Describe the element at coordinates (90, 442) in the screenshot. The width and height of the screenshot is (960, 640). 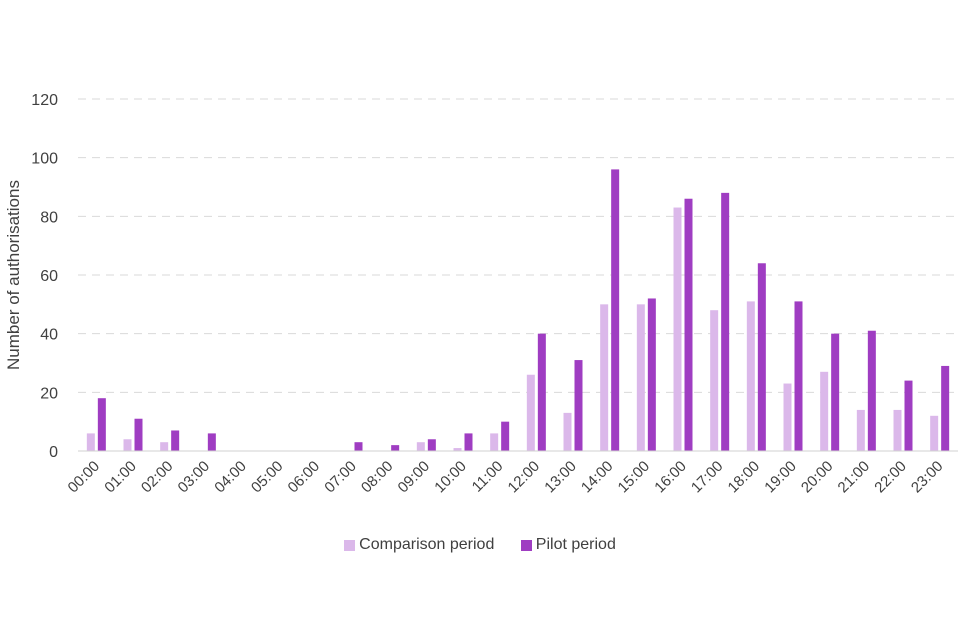
I see `bar-comparison-00:00` at that location.